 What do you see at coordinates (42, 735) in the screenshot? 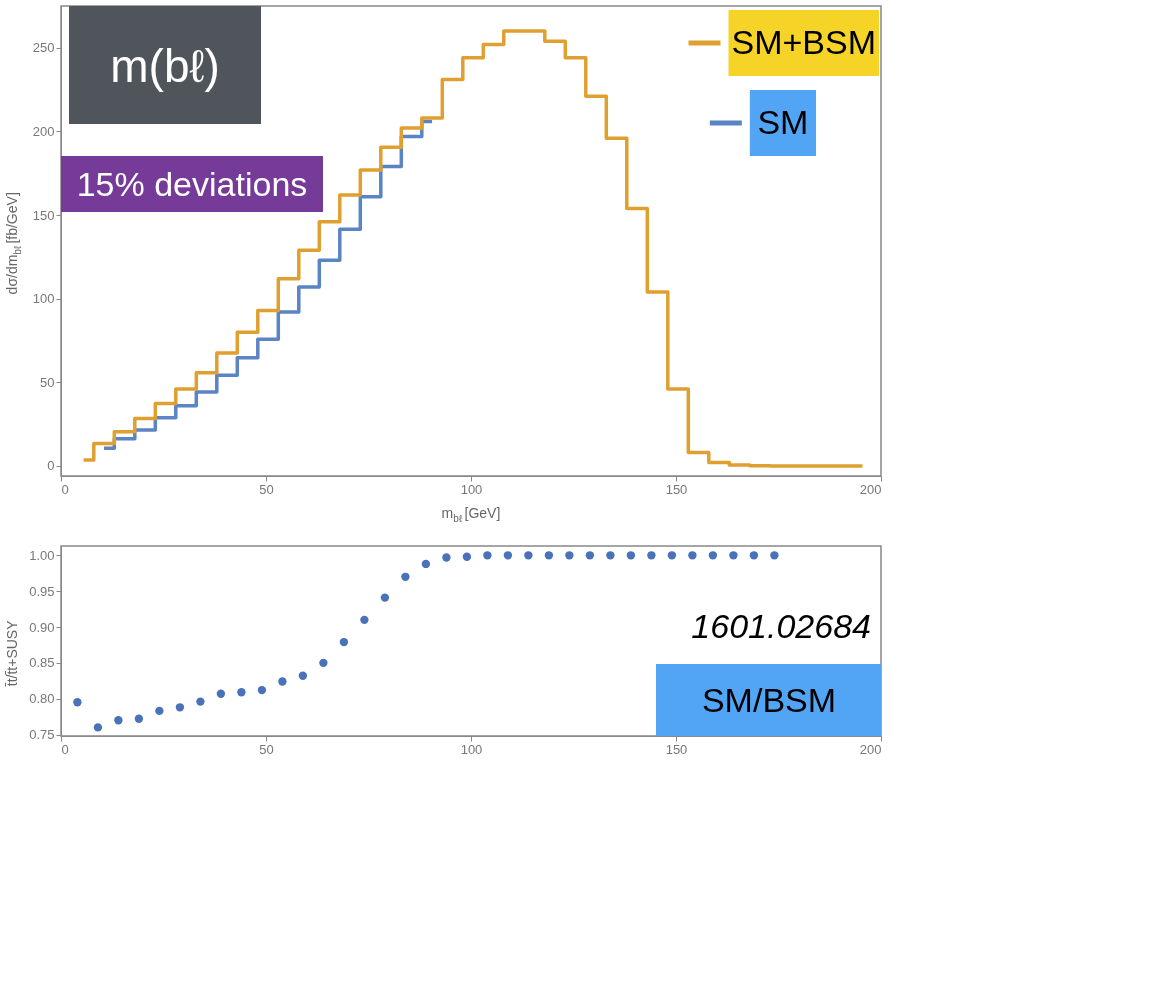
I see `y-tick-label: 0.75` at bounding box center [42, 735].